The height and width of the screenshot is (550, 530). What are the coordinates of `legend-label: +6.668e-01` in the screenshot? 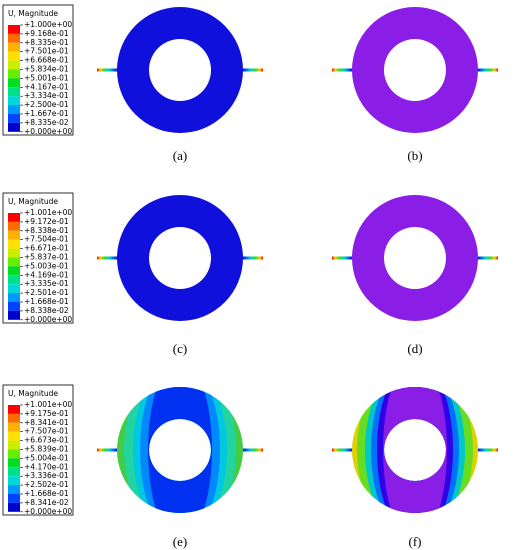 It's located at (46, 60).